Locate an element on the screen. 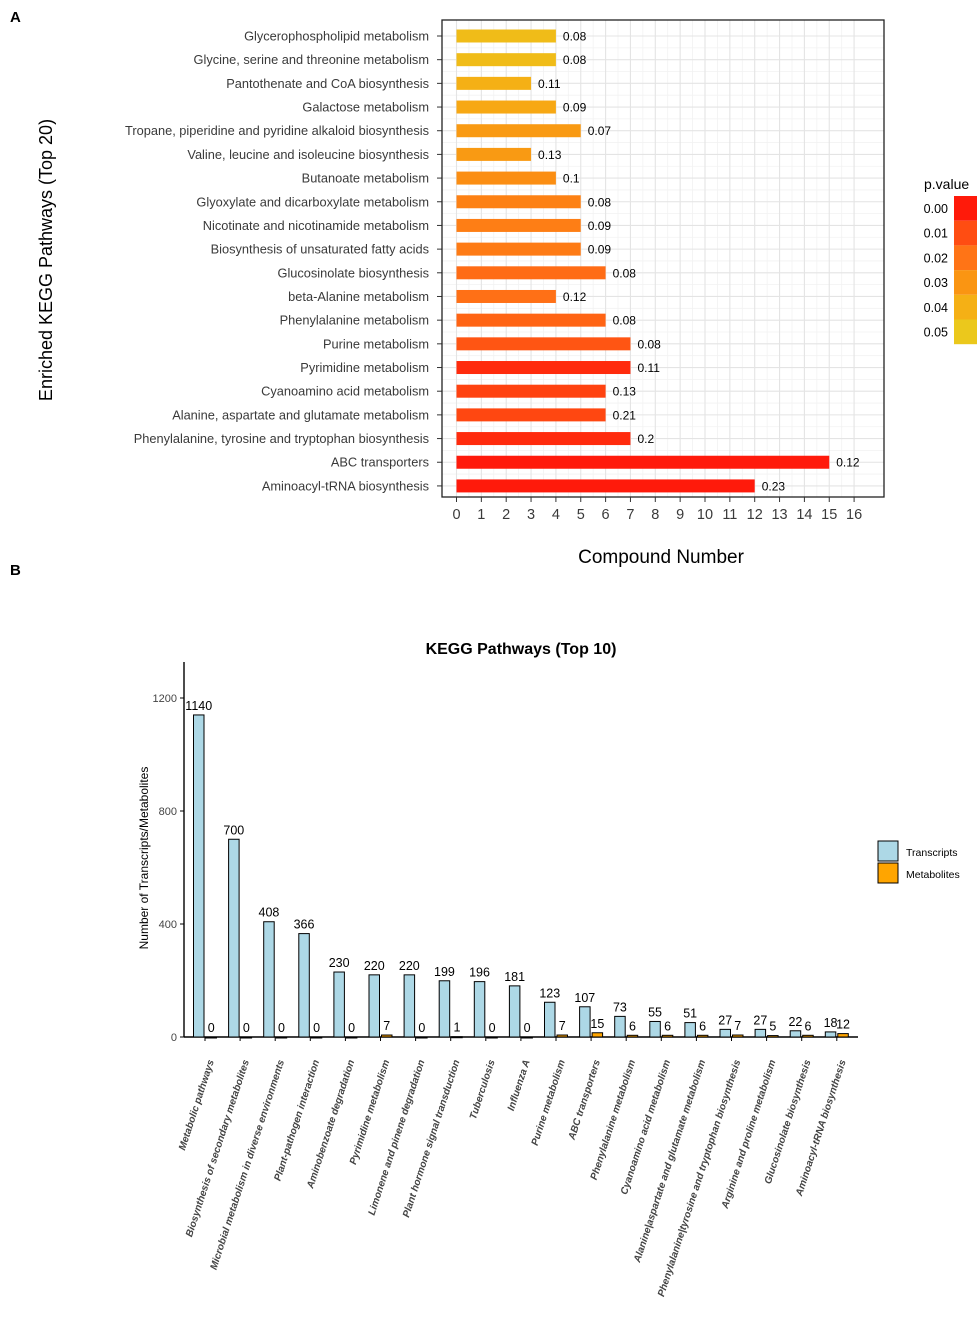 The image size is (980, 1339). transcripts-value-label: 55 is located at coordinates (655, 1012).